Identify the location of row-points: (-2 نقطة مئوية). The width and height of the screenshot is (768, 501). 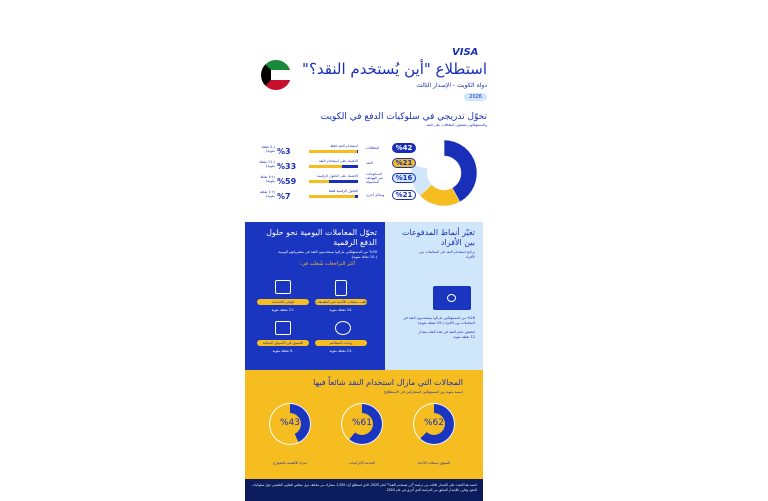
(268, 149).